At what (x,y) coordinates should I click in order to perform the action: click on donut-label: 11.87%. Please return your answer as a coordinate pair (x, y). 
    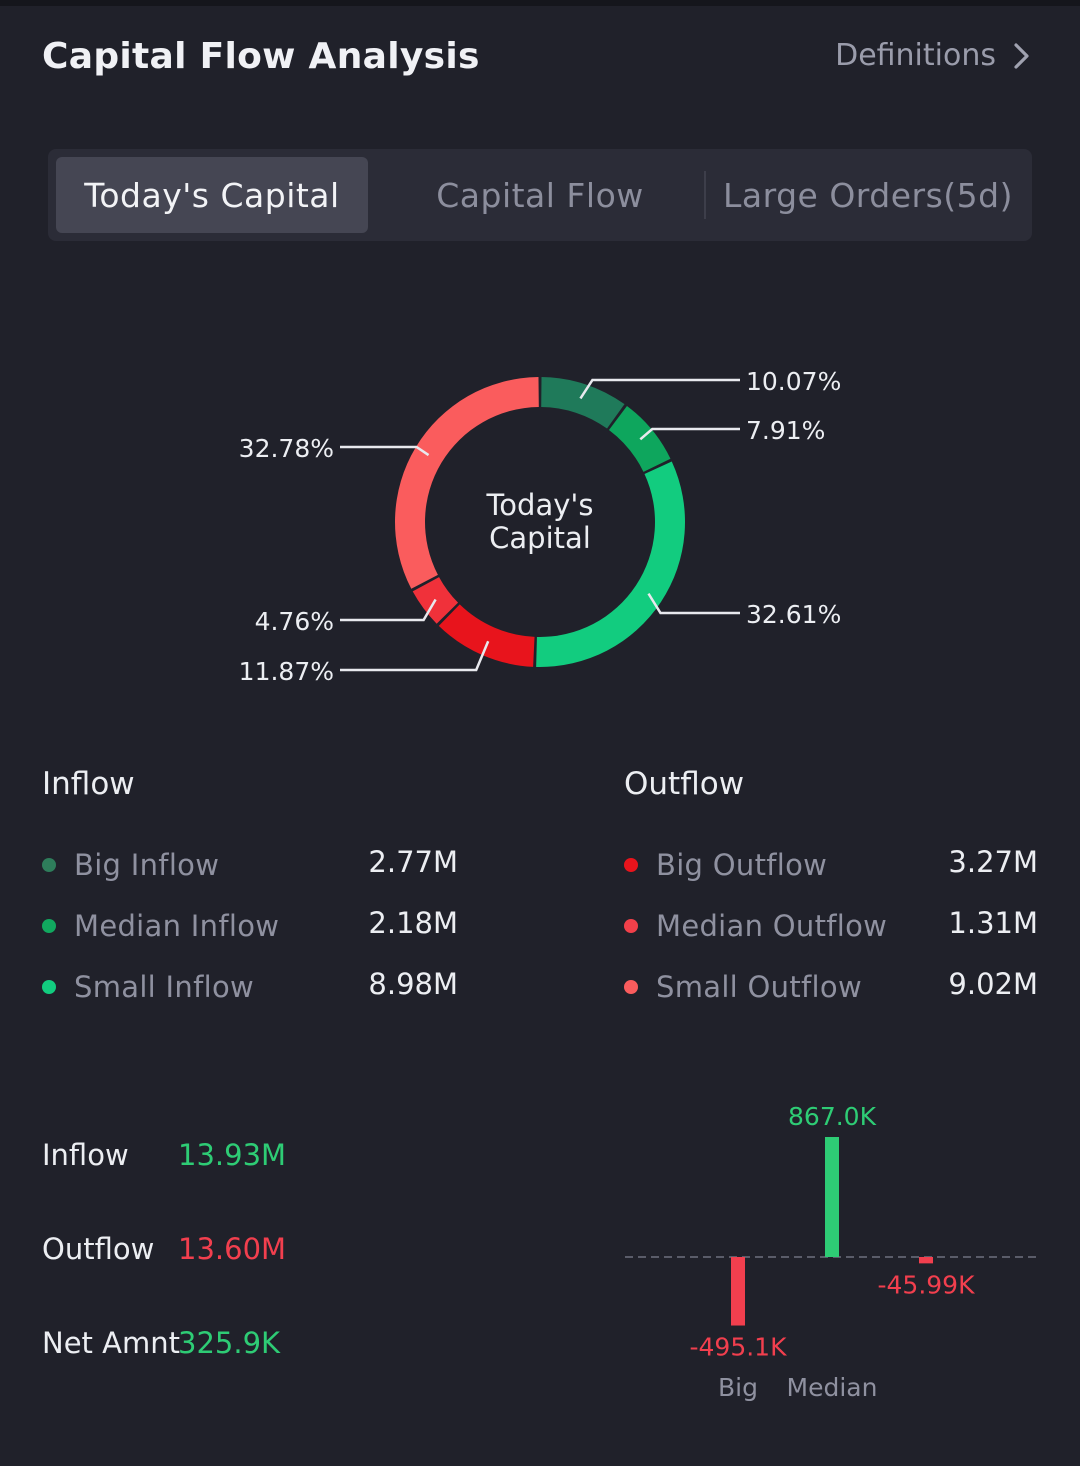
    Looking at the image, I should click on (286, 671).